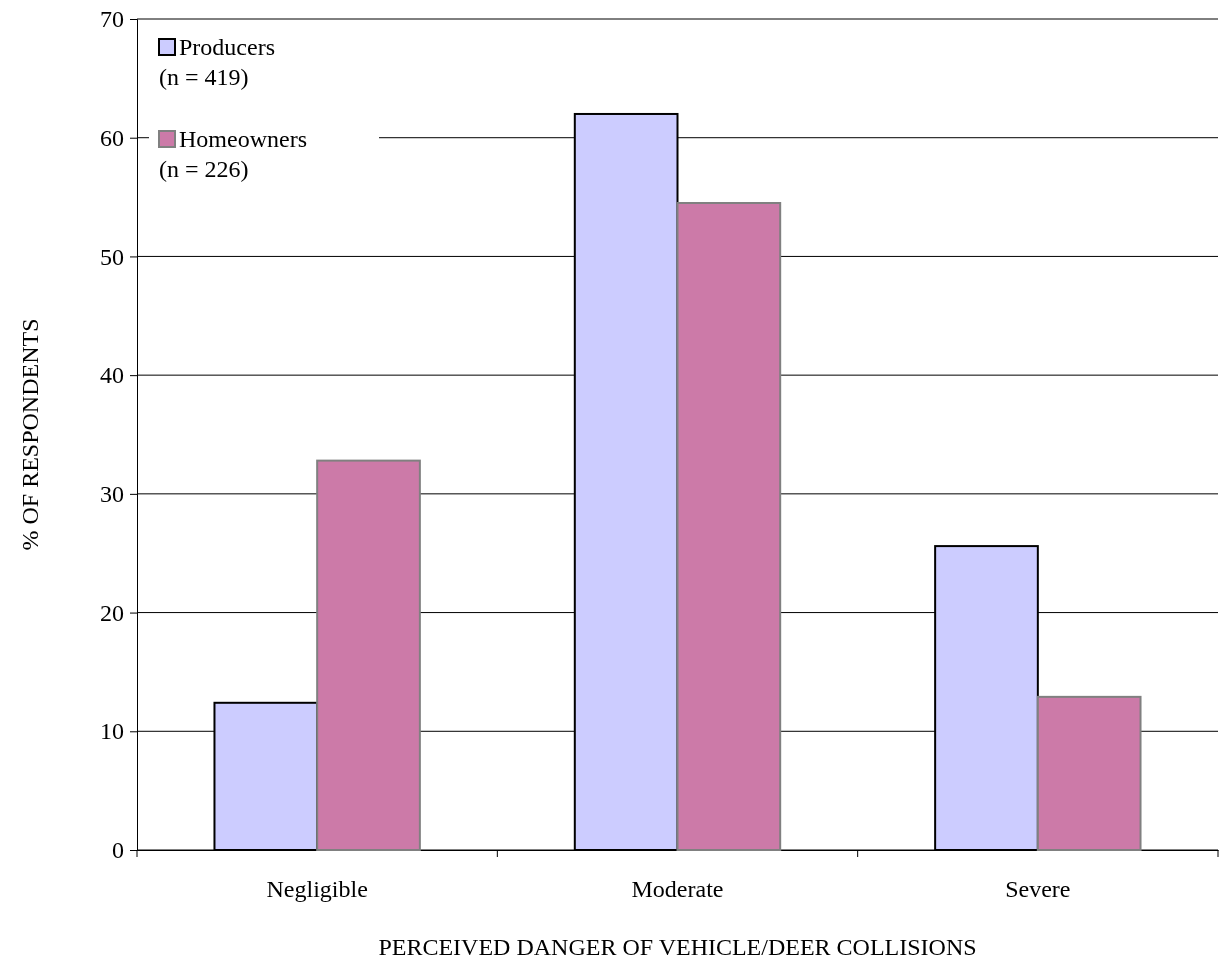 This screenshot has height=965, width=1222. Describe the element at coordinates (112, 256) in the screenshot. I see `y-tick-label: 50` at that location.